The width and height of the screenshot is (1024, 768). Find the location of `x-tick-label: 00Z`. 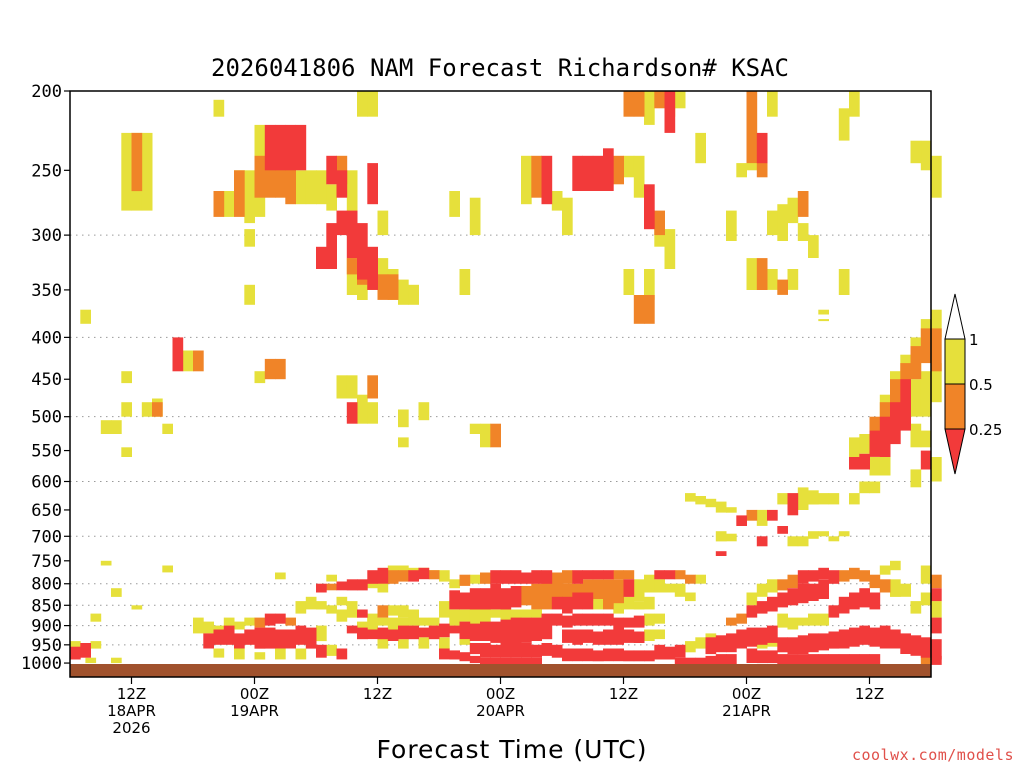

x-tick-label: 00Z is located at coordinates (500, 694).